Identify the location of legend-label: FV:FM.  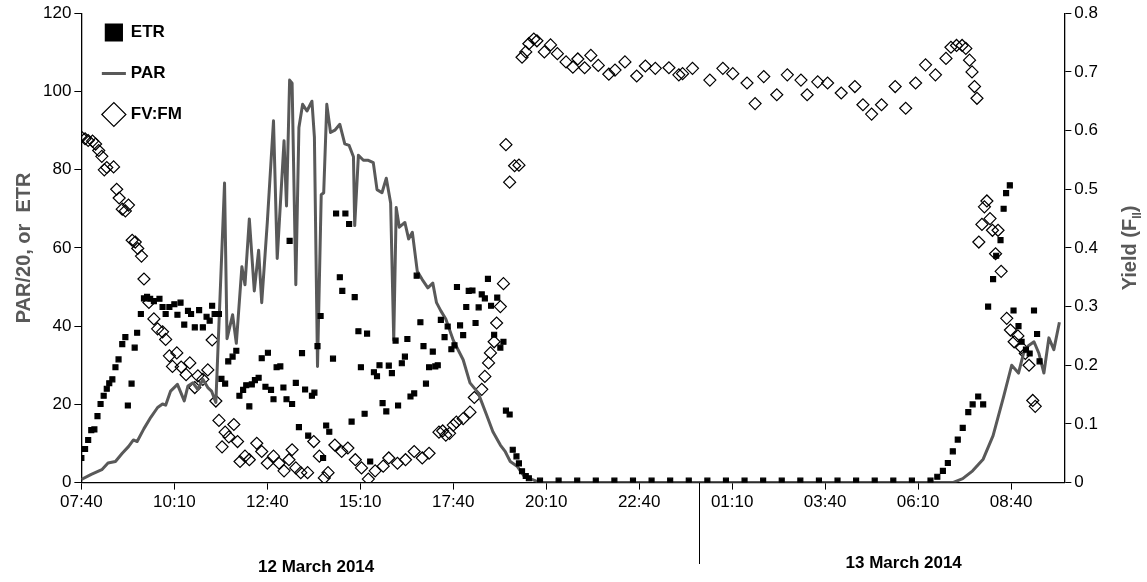
(156, 114).